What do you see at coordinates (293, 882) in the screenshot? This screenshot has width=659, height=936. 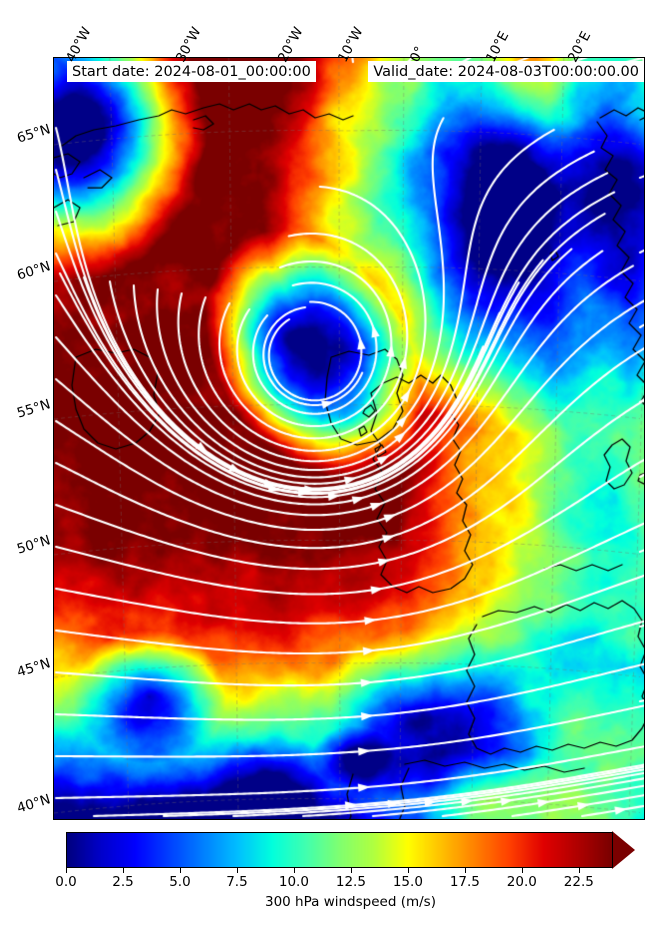 I see `colorbar-tick-label: 10.0` at bounding box center [293, 882].